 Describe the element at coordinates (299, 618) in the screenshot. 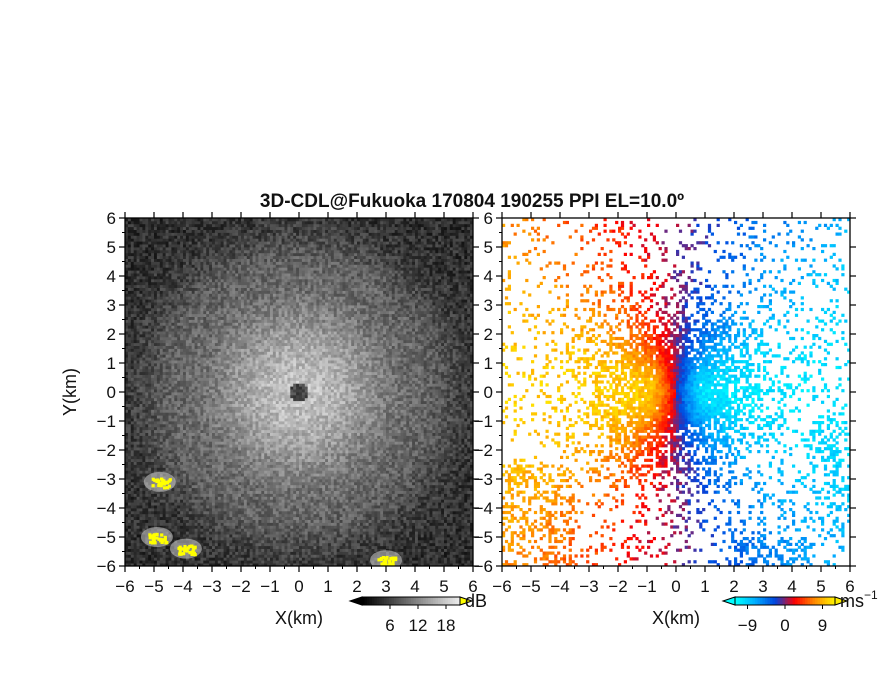

I see `x-axis-label: X(km)` at that location.